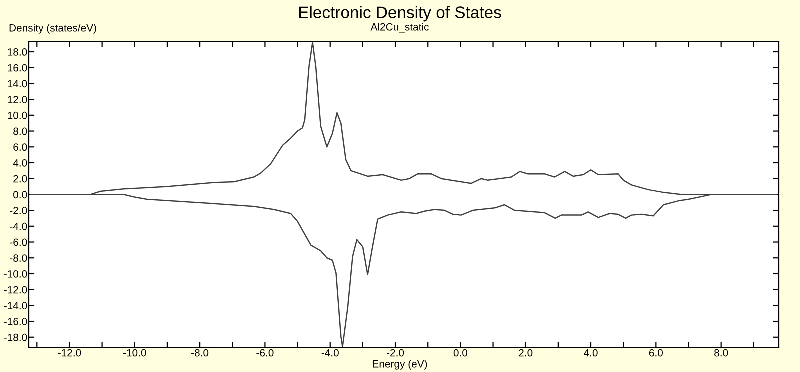 The height and width of the screenshot is (372, 800). Describe the element at coordinates (19, 258) in the screenshot. I see `y-tick-label: -8.0` at that location.